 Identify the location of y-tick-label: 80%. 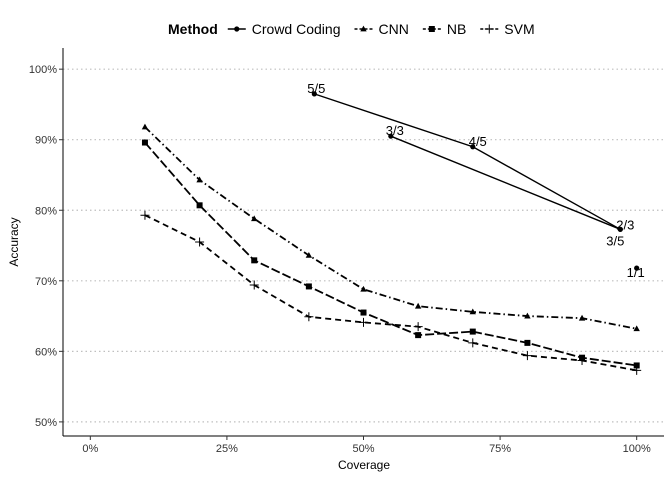
(46, 211).